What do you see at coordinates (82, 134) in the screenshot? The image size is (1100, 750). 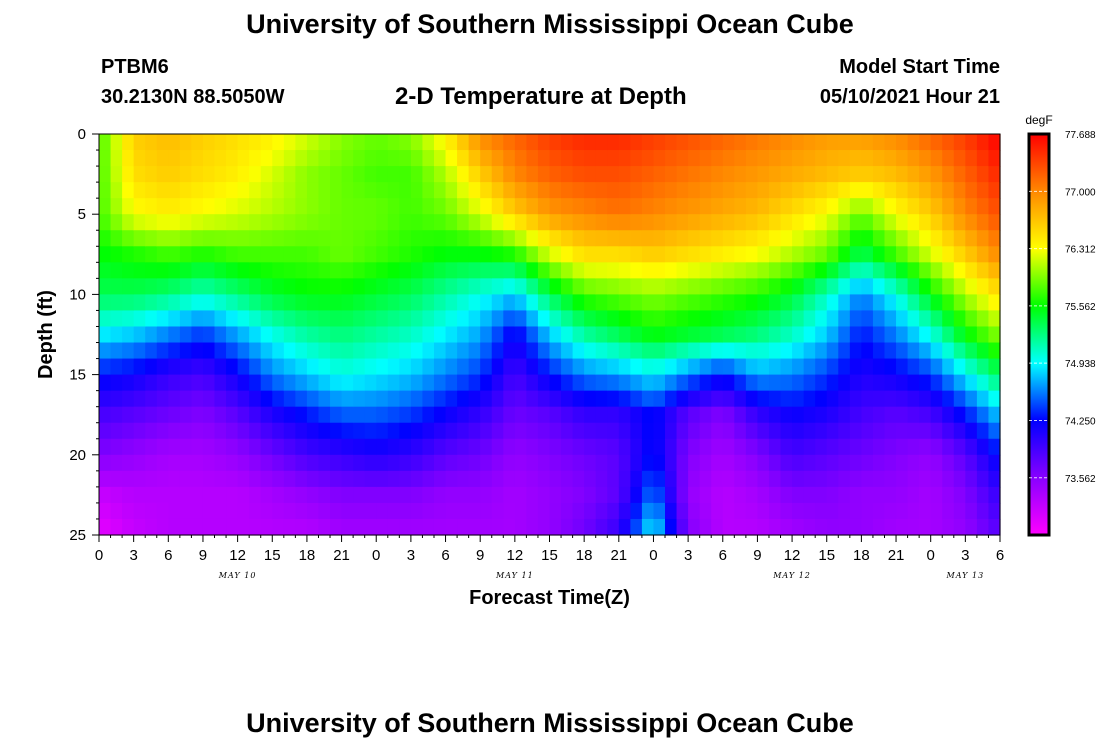 I see `y-tick-label: 0` at bounding box center [82, 134].